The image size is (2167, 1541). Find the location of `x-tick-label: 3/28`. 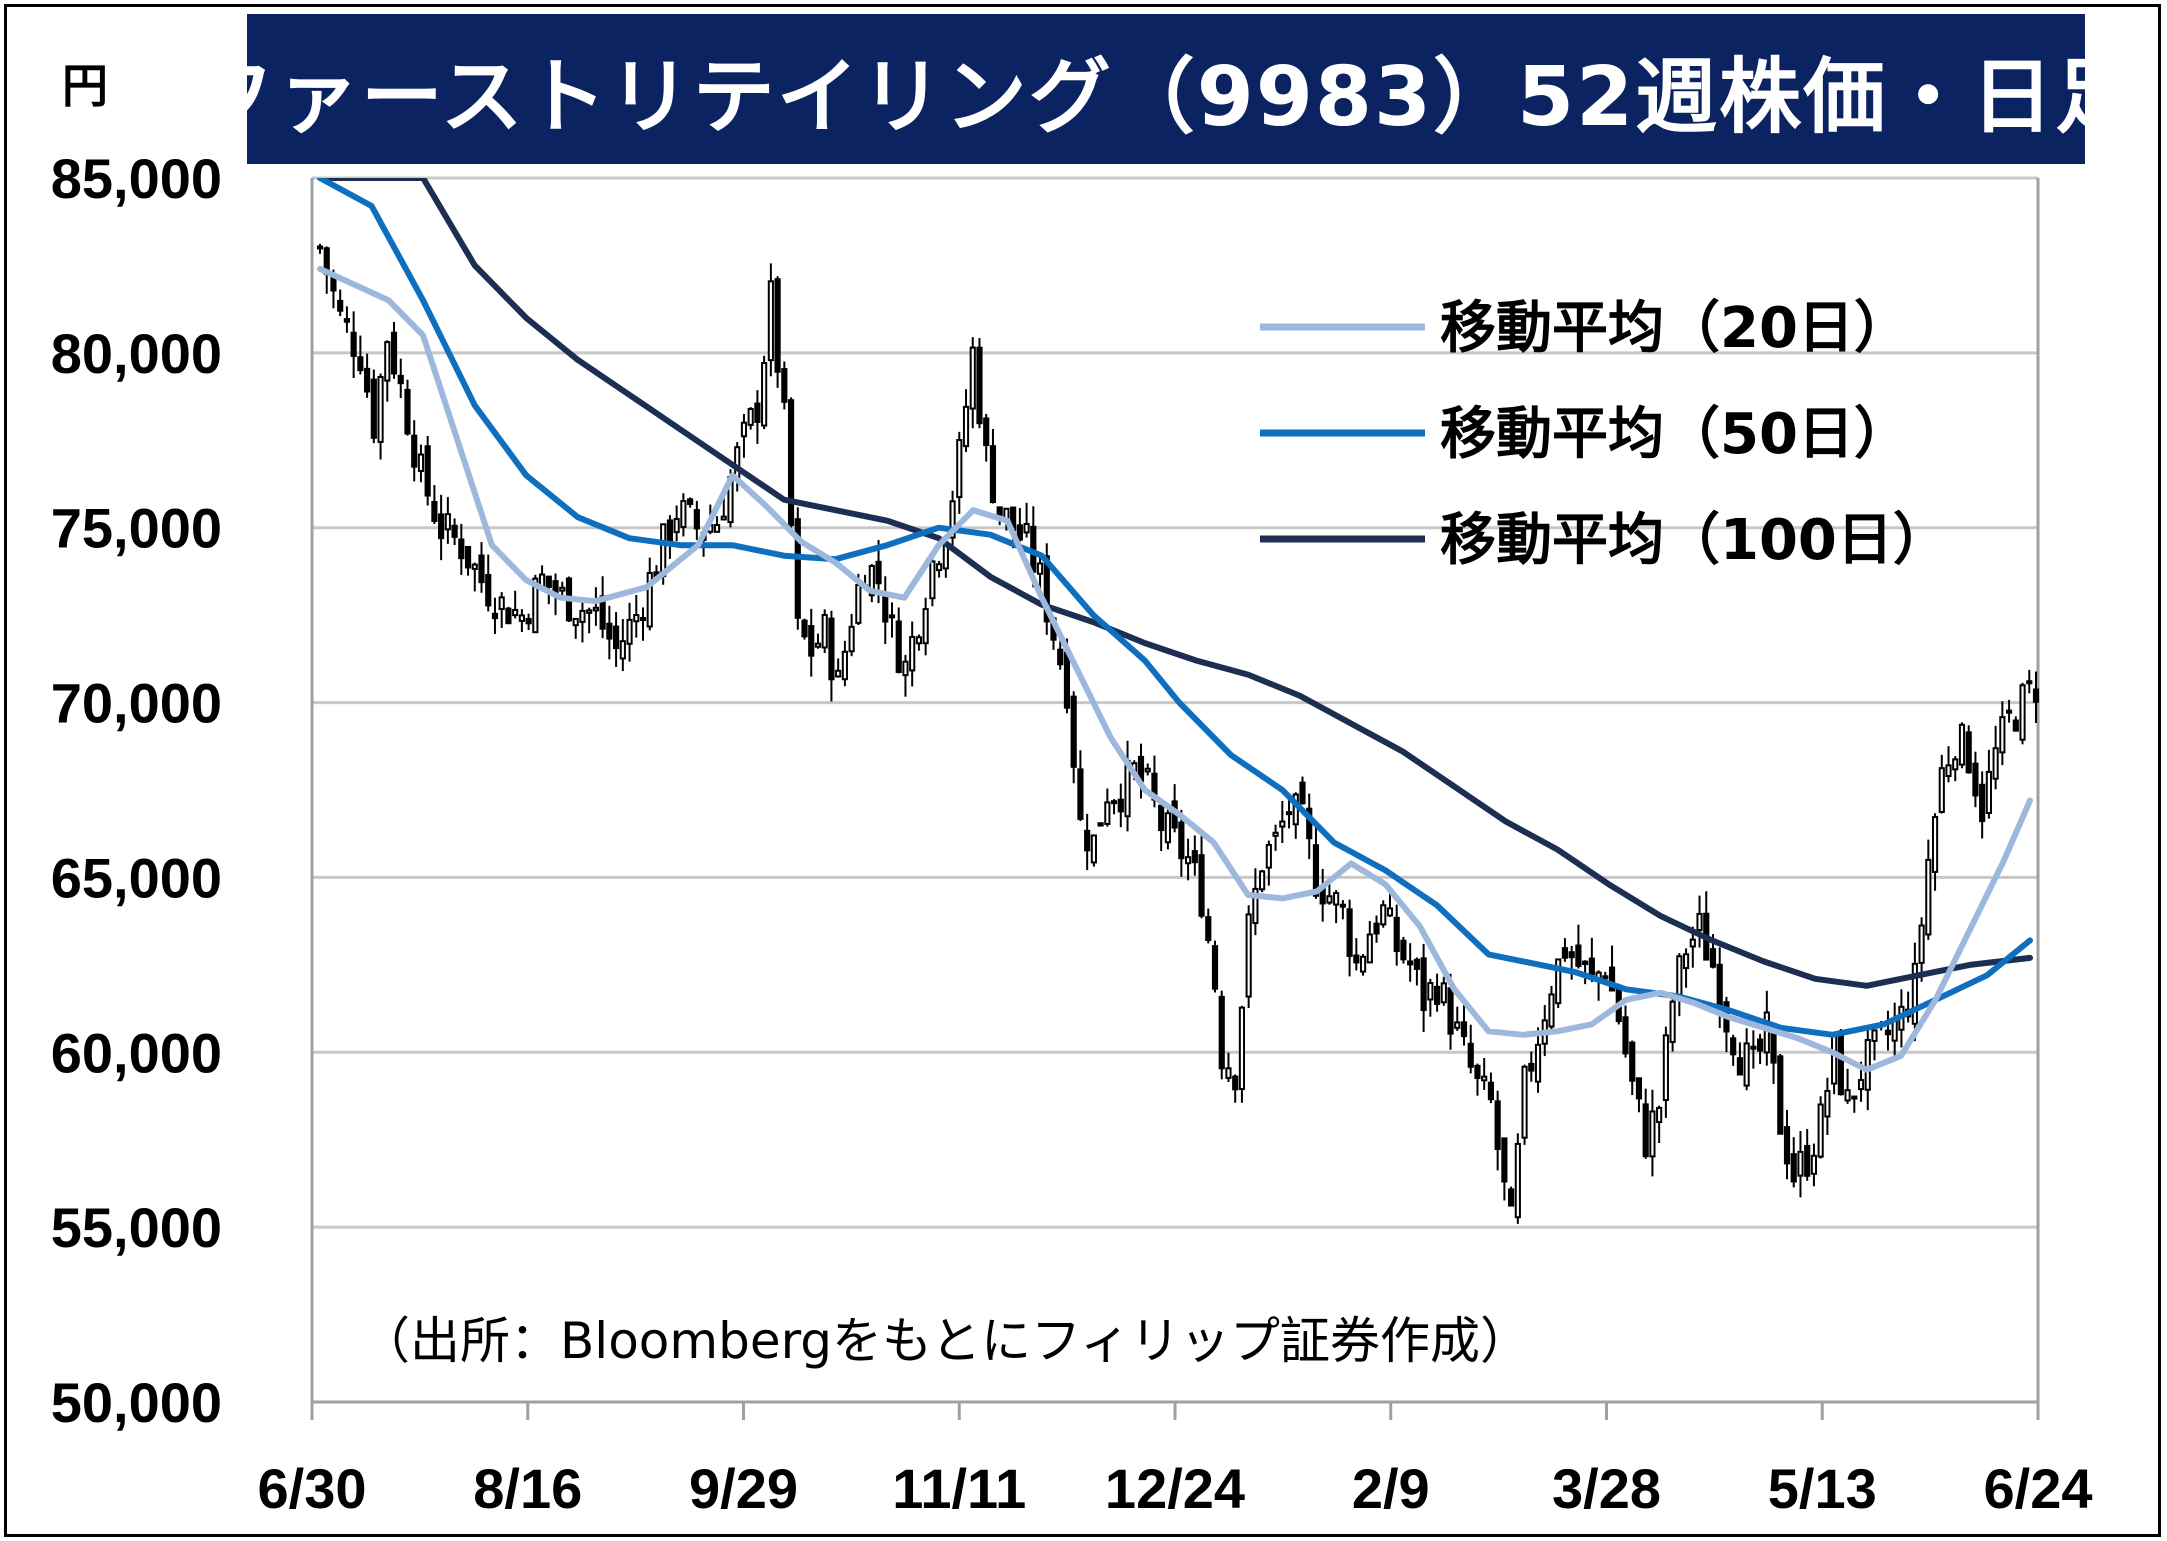

x-tick-label: 3/28 is located at coordinates (1606, 1488).